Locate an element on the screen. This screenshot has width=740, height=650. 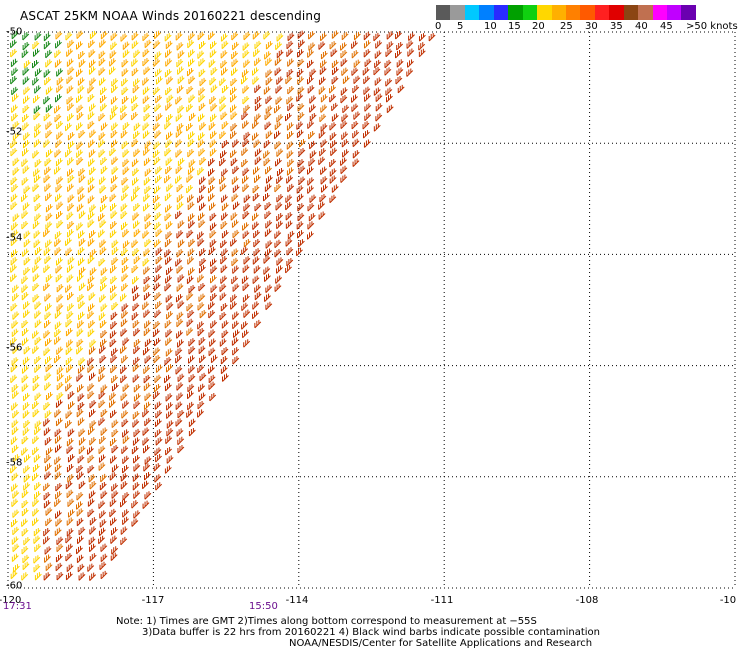
colorbar-segment is located at coordinates (645, 12).